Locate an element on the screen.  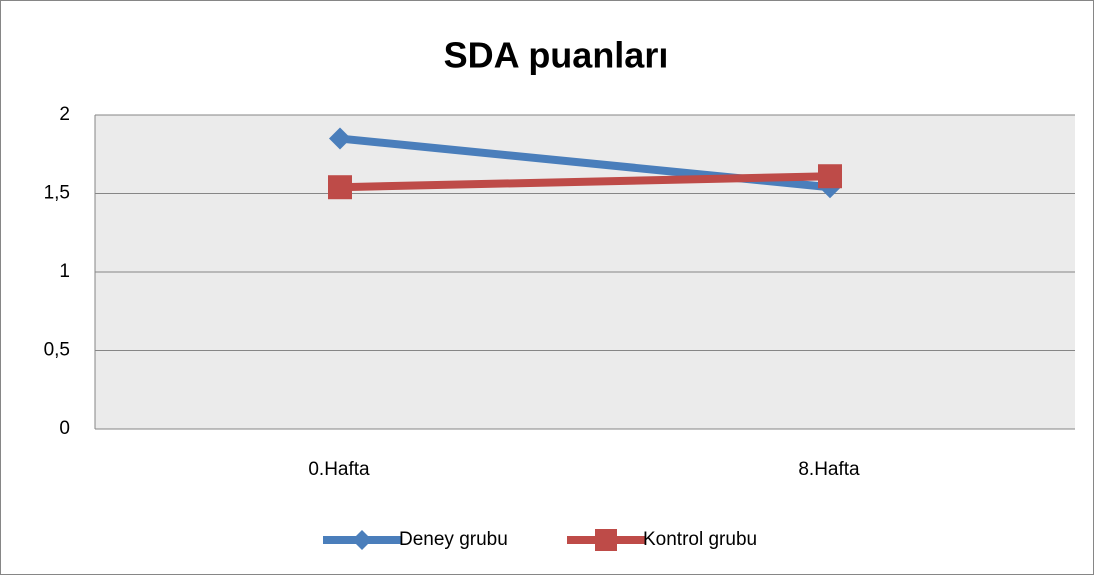
x-tick-label: 8.Hafta is located at coordinates (829, 469).